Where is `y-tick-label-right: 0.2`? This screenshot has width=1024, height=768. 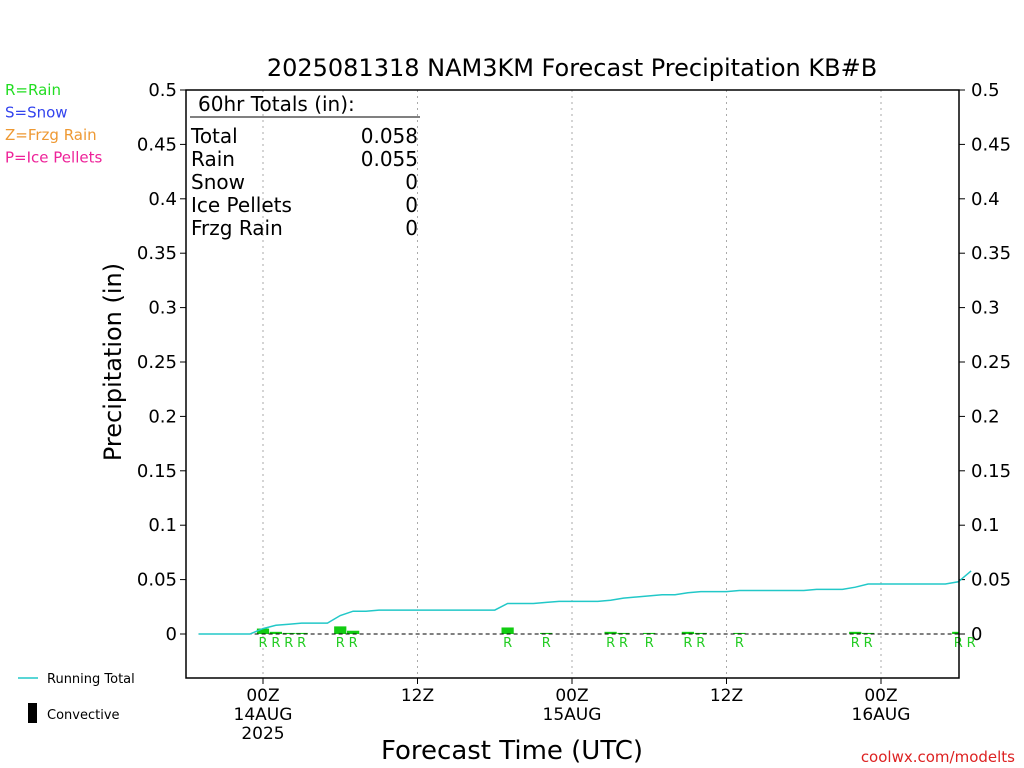
y-tick-label-right: 0.2 is located at coordinates (985, 416).